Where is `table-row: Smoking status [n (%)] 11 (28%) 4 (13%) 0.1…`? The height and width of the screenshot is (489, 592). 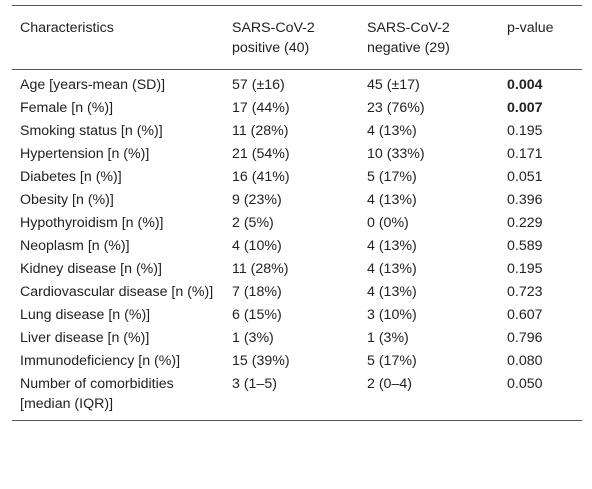 table-row: Smoking status [n (%)] 11 (28%) 4 (13%) 0.1… is located at coordinates (297, 131).